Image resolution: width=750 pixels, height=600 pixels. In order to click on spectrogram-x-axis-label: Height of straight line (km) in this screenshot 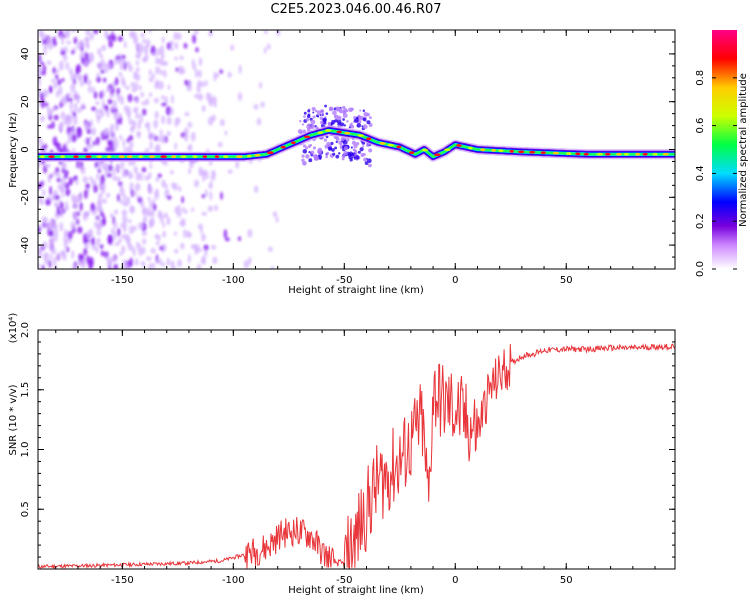, I will do `click(356, 290)`.